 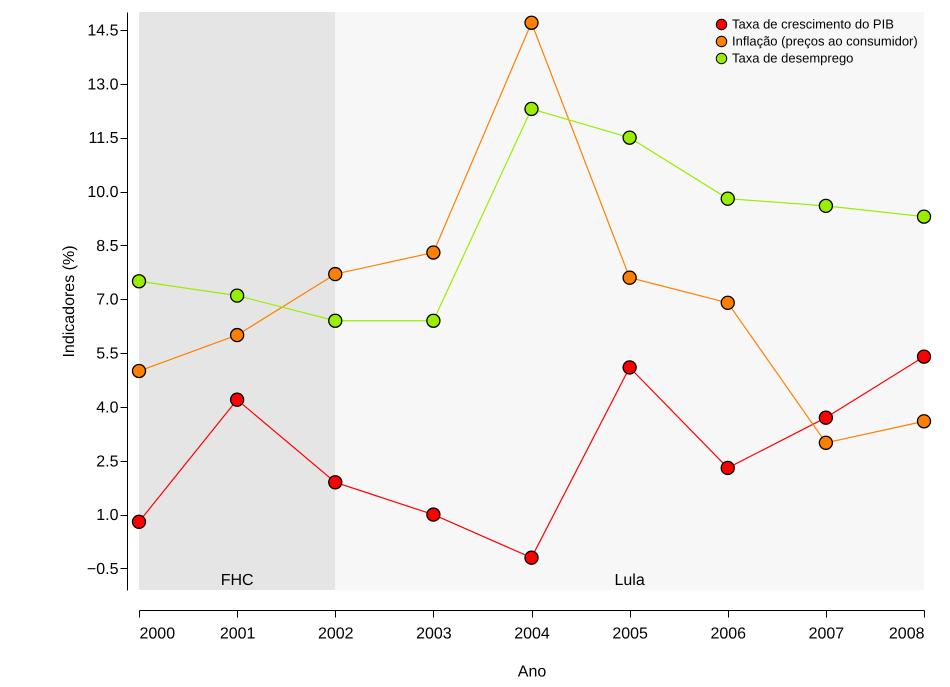 What do you see at coordinates (532, 672) in the screenshot?
I see `x-axis-title: Ano` at bounding box center [532, 672].